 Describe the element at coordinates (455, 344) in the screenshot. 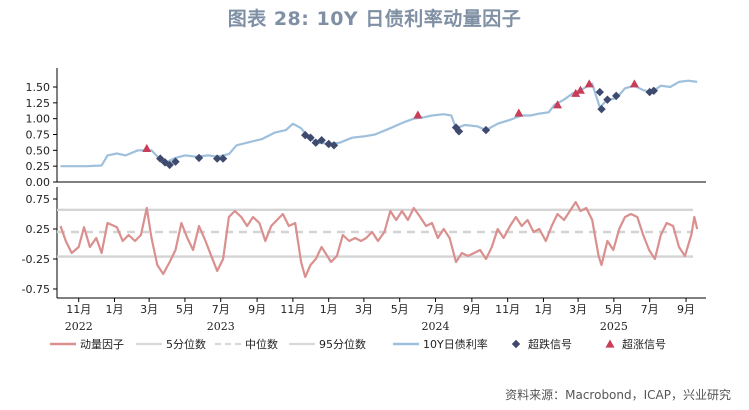

I see `legend-label: 10Y日债利率` at that location.